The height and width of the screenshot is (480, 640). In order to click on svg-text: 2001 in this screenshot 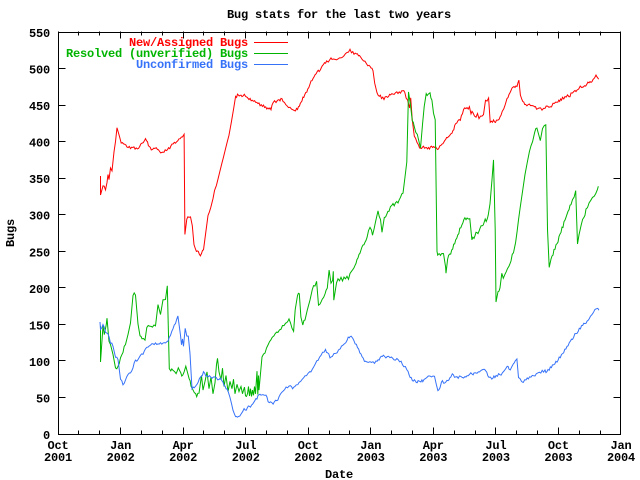, I will do `click(58, 458)`.